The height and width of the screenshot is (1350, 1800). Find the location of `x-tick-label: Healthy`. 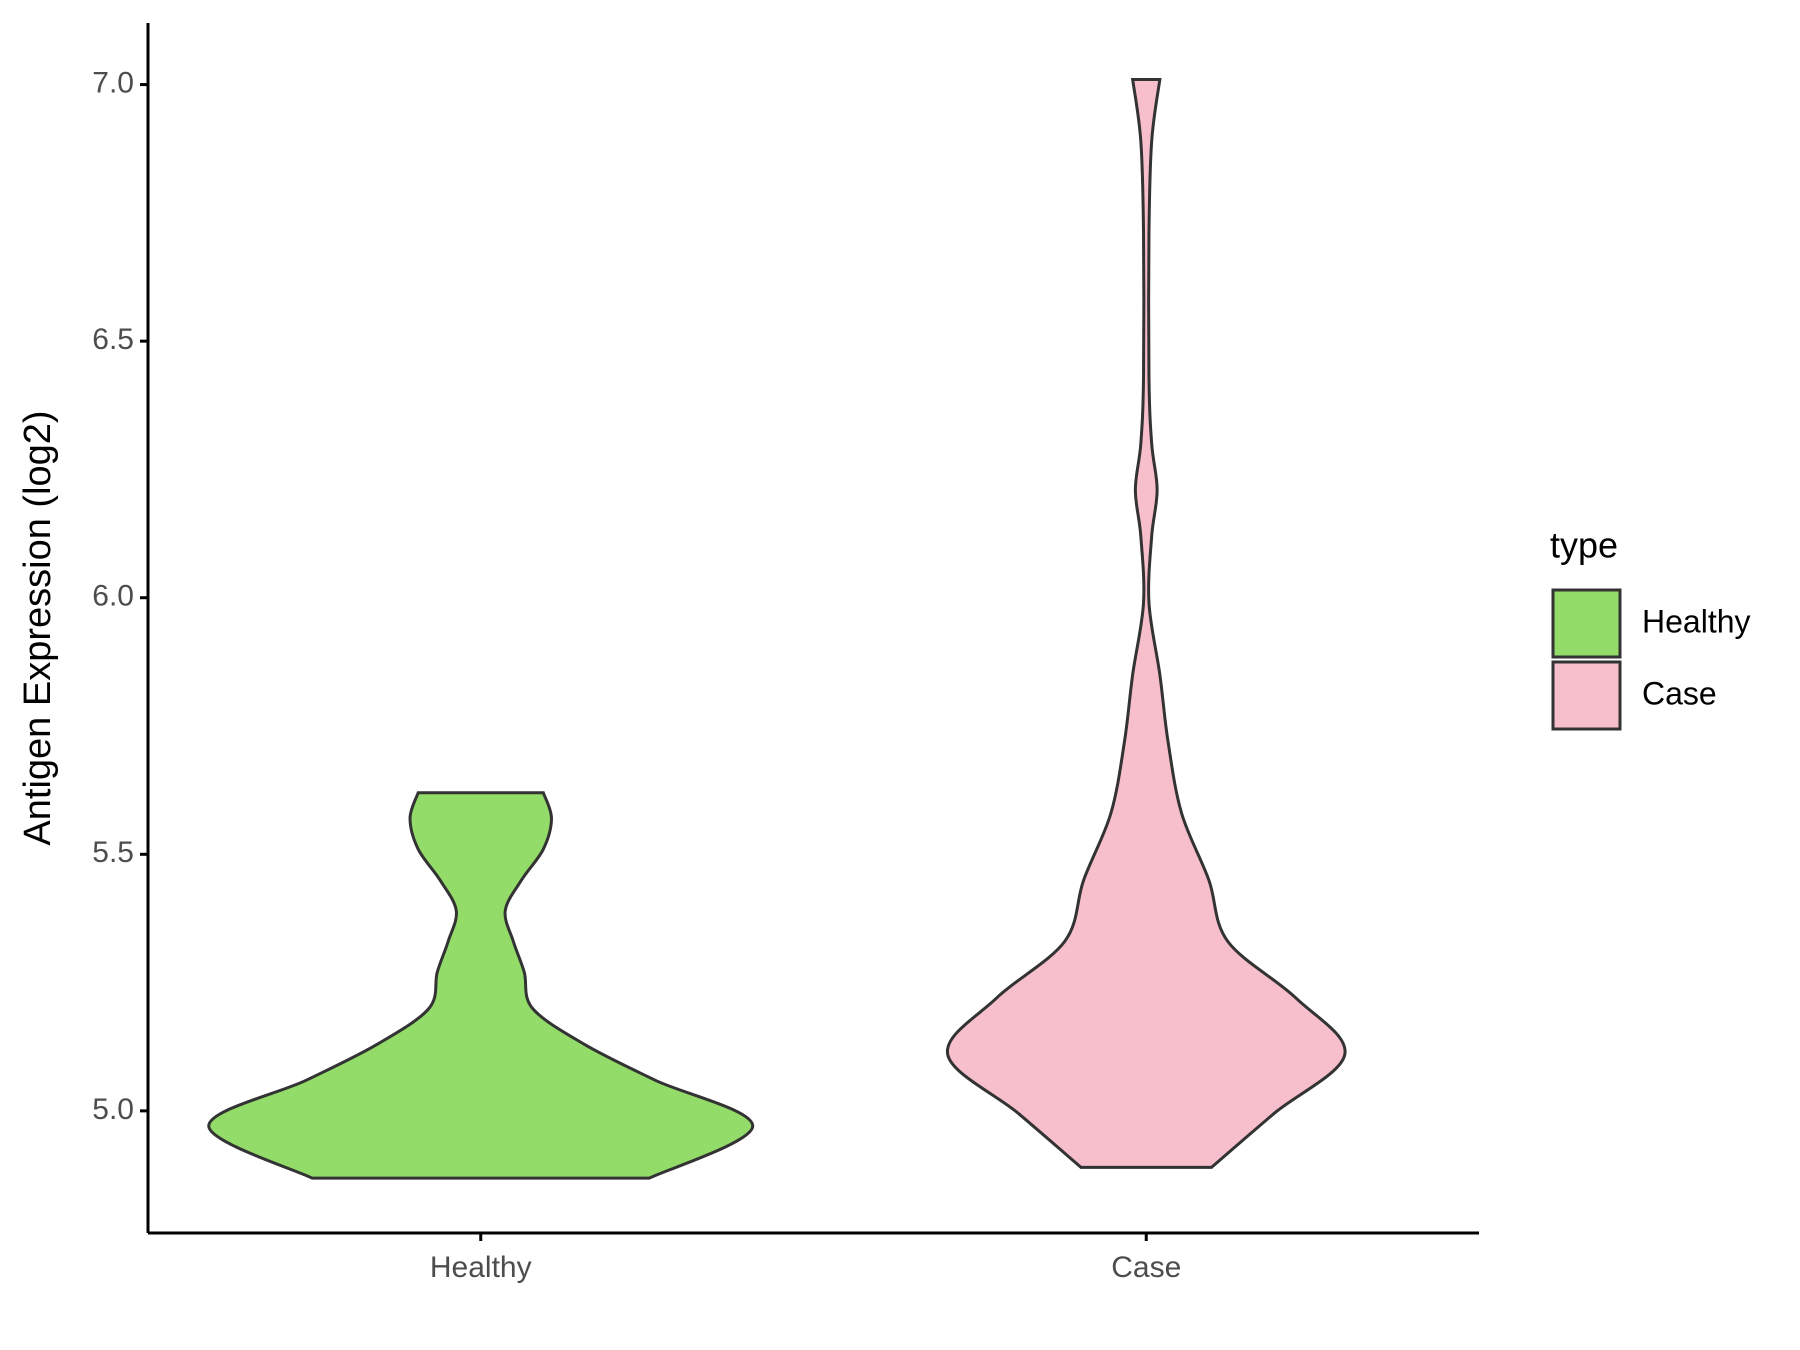

x-tick-label: Healthy is located at coordinates (481, 1267).